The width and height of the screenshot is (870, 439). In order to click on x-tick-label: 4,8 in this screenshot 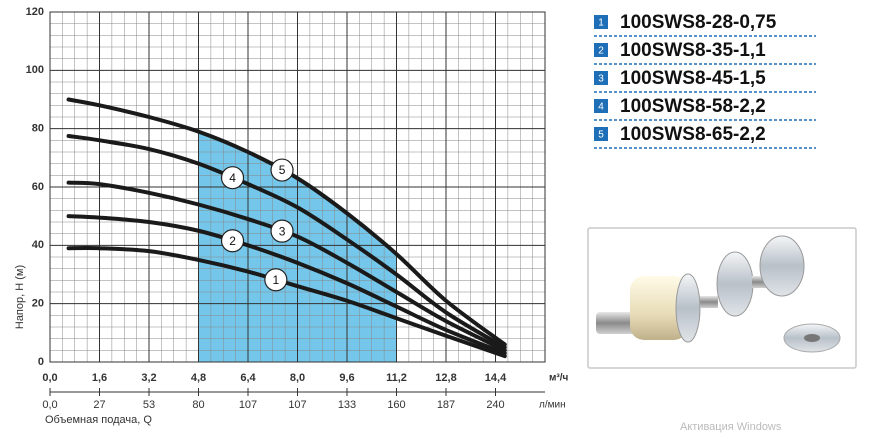, I will do `click(198, 378)`.